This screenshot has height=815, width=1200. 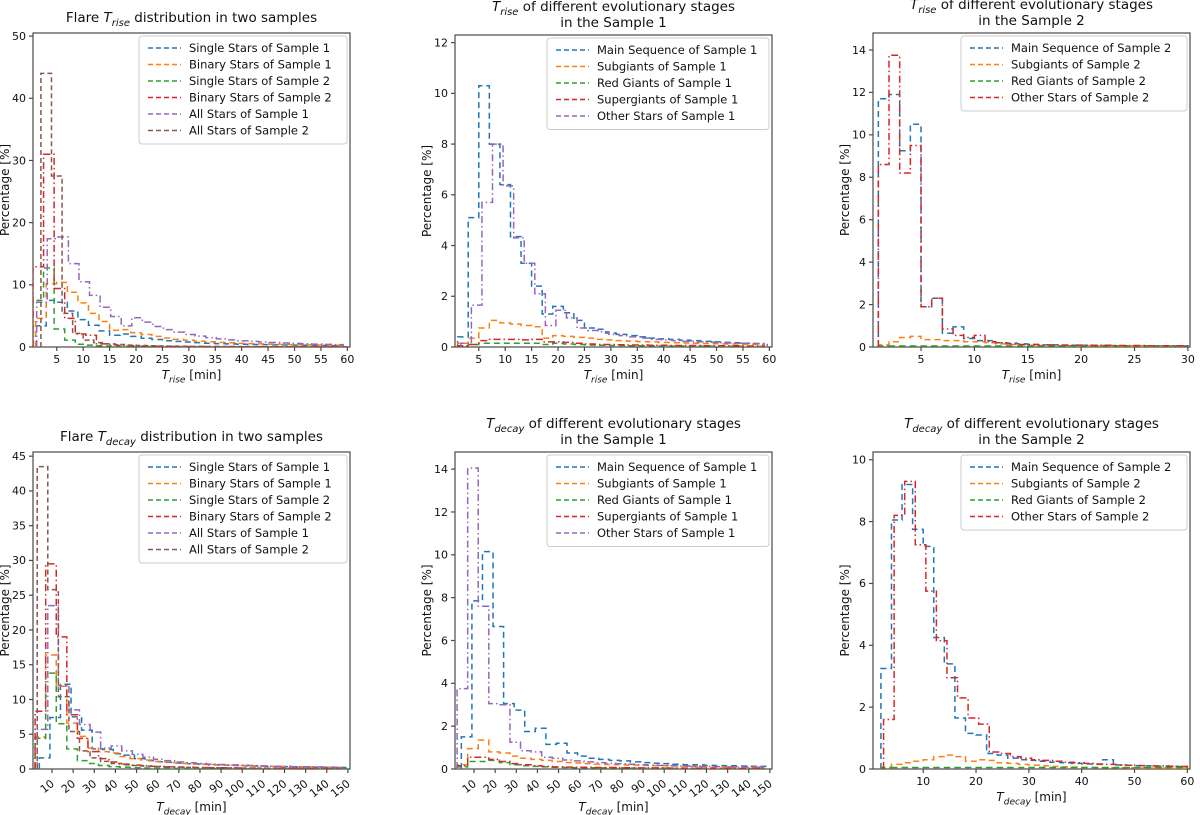 I want to click on y-axis: 0 10 20 30 40 50, so click(x=22, y=192).